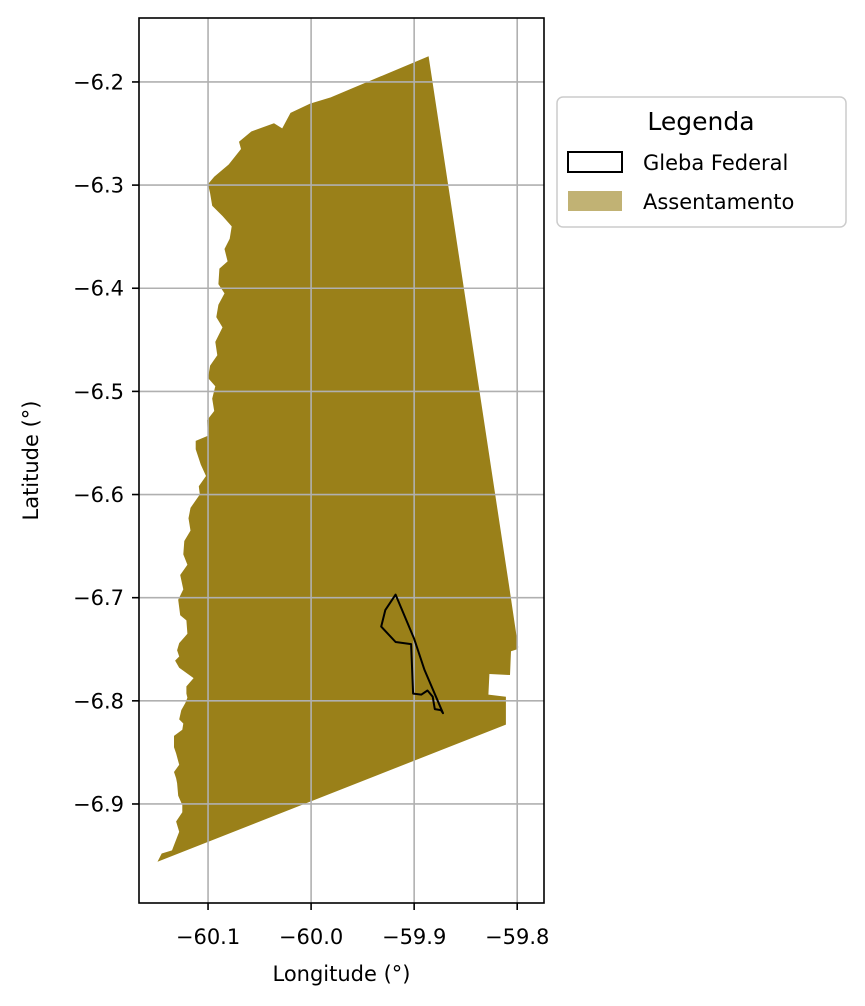  What do you see at coordinates (718, 202) in the screenshot?
I see `legend-label-assentamento: Assentamento` at bounding box center [718, 202].